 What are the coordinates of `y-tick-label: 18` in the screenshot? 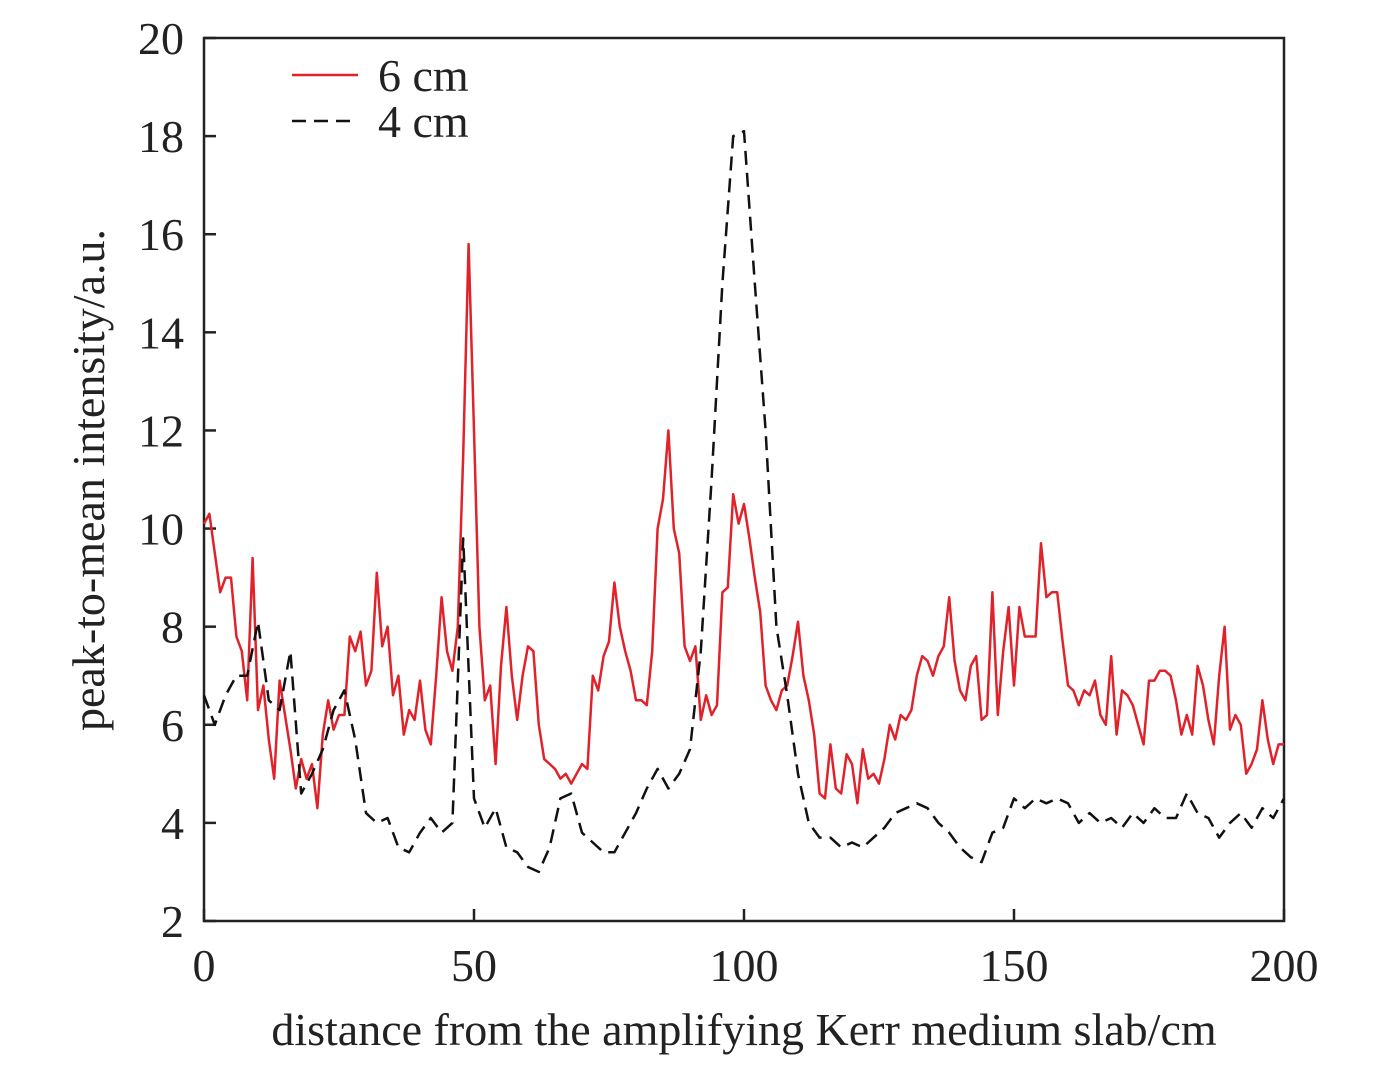 It's located at (161, 136).